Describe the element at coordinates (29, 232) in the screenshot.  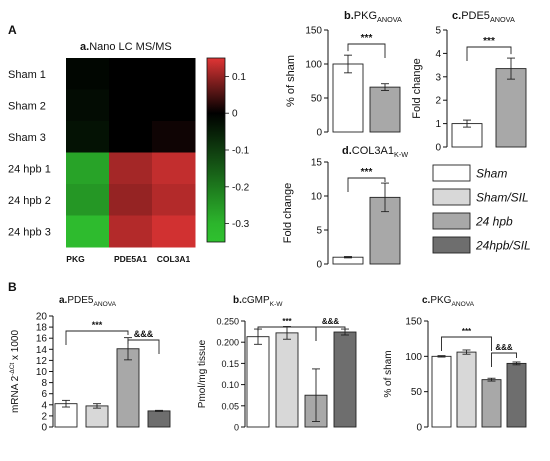
I see `heatmap-row-label: 24 hpb 3` at that location.